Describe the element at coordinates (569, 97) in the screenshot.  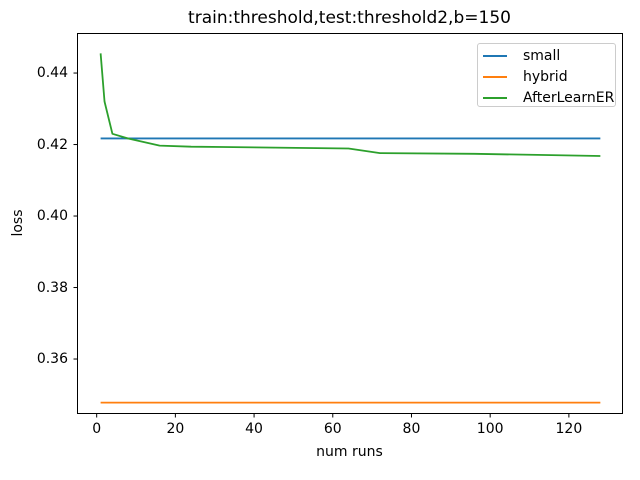
I see `legend-label: AfterLearnER` at that location.